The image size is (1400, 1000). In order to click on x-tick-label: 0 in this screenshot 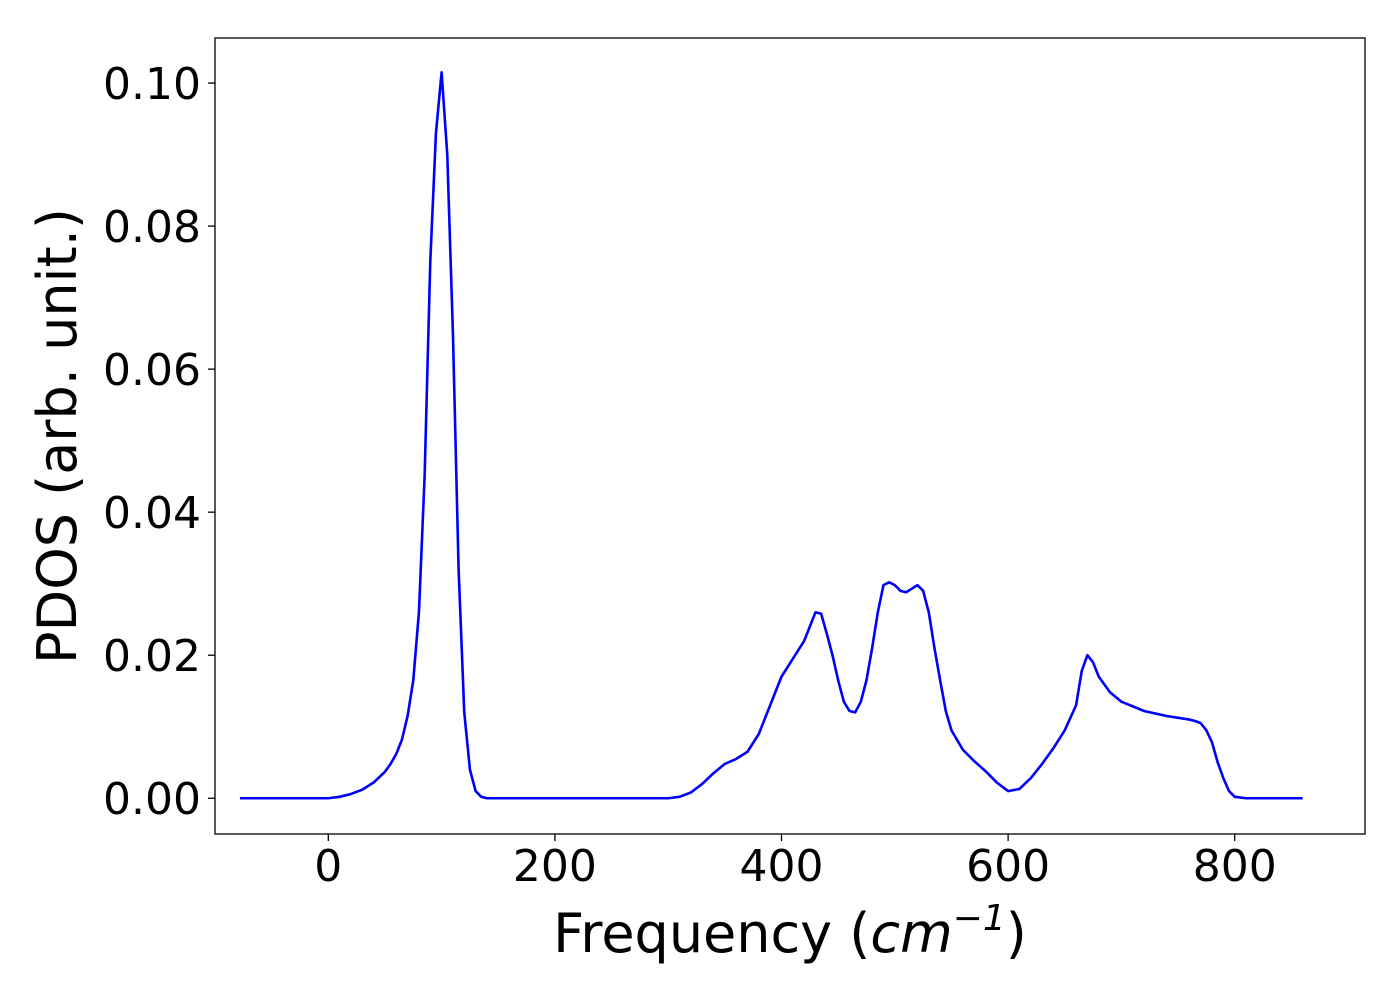, I will do `click(328, 866)`.